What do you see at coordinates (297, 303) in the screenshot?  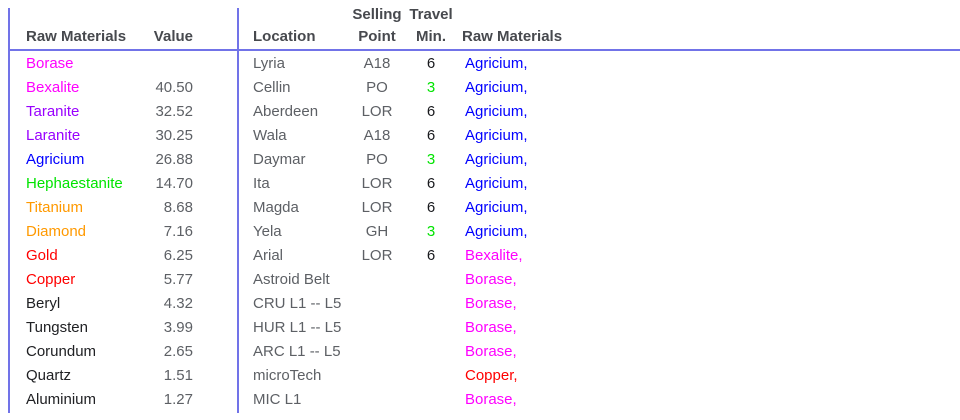 I see `location-cell: CRU L1 -- L5` at bounding box center [297, 303].